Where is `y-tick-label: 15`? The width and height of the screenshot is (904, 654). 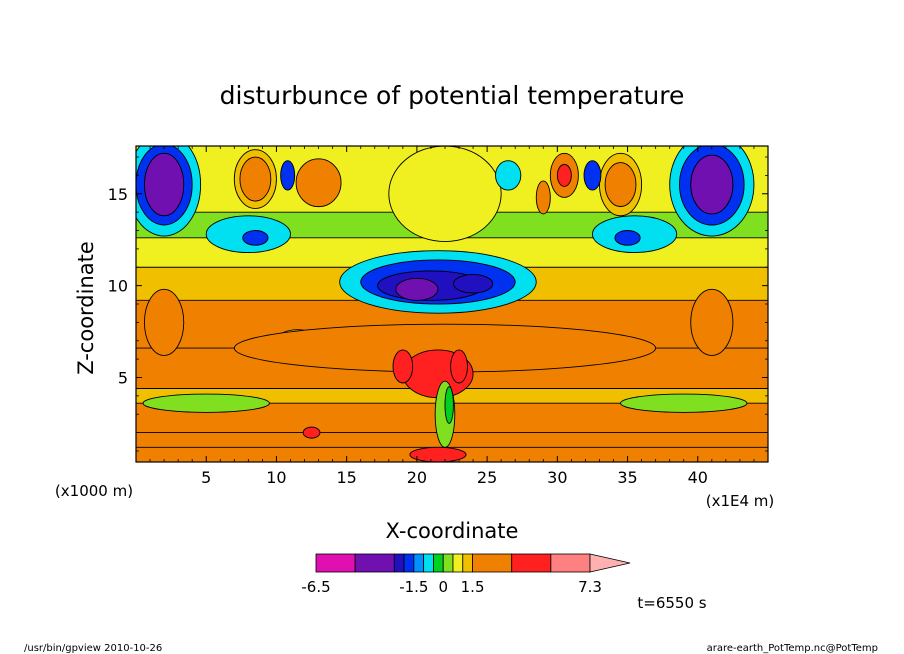
y-tick-label: 15 is located at coordinates (118, 194).